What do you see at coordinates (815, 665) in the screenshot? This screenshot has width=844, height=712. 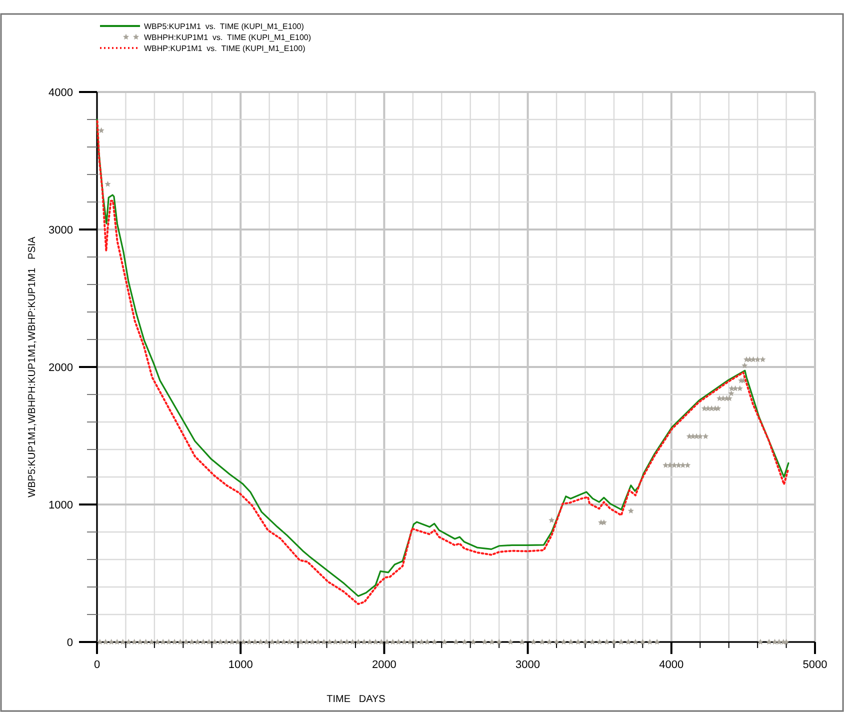 I see `x-tick-label: 5000` at bounding box center [815, 665].